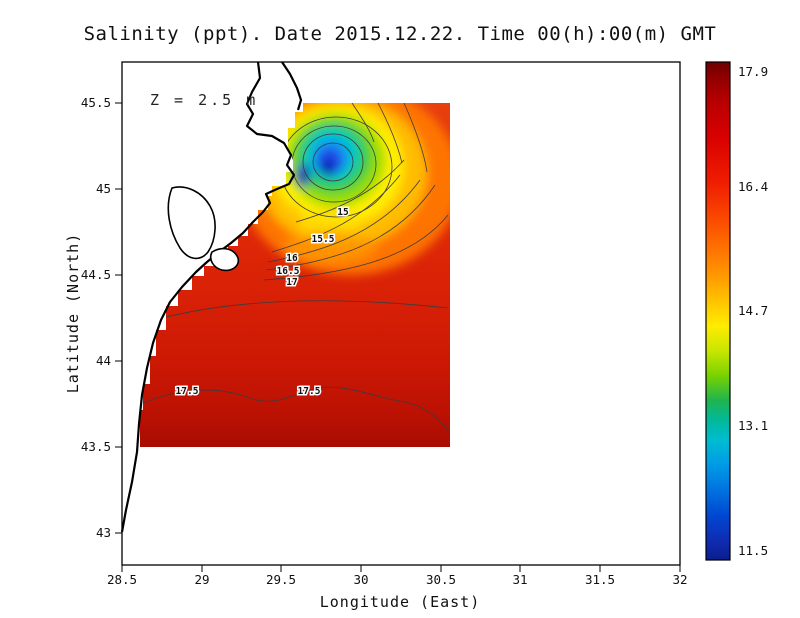 This screenshot has height=618, width=800. Describe the element at coordinates (73, 313) in the screenshot. I see `y-axis-label: Latitude (North)` at that location.